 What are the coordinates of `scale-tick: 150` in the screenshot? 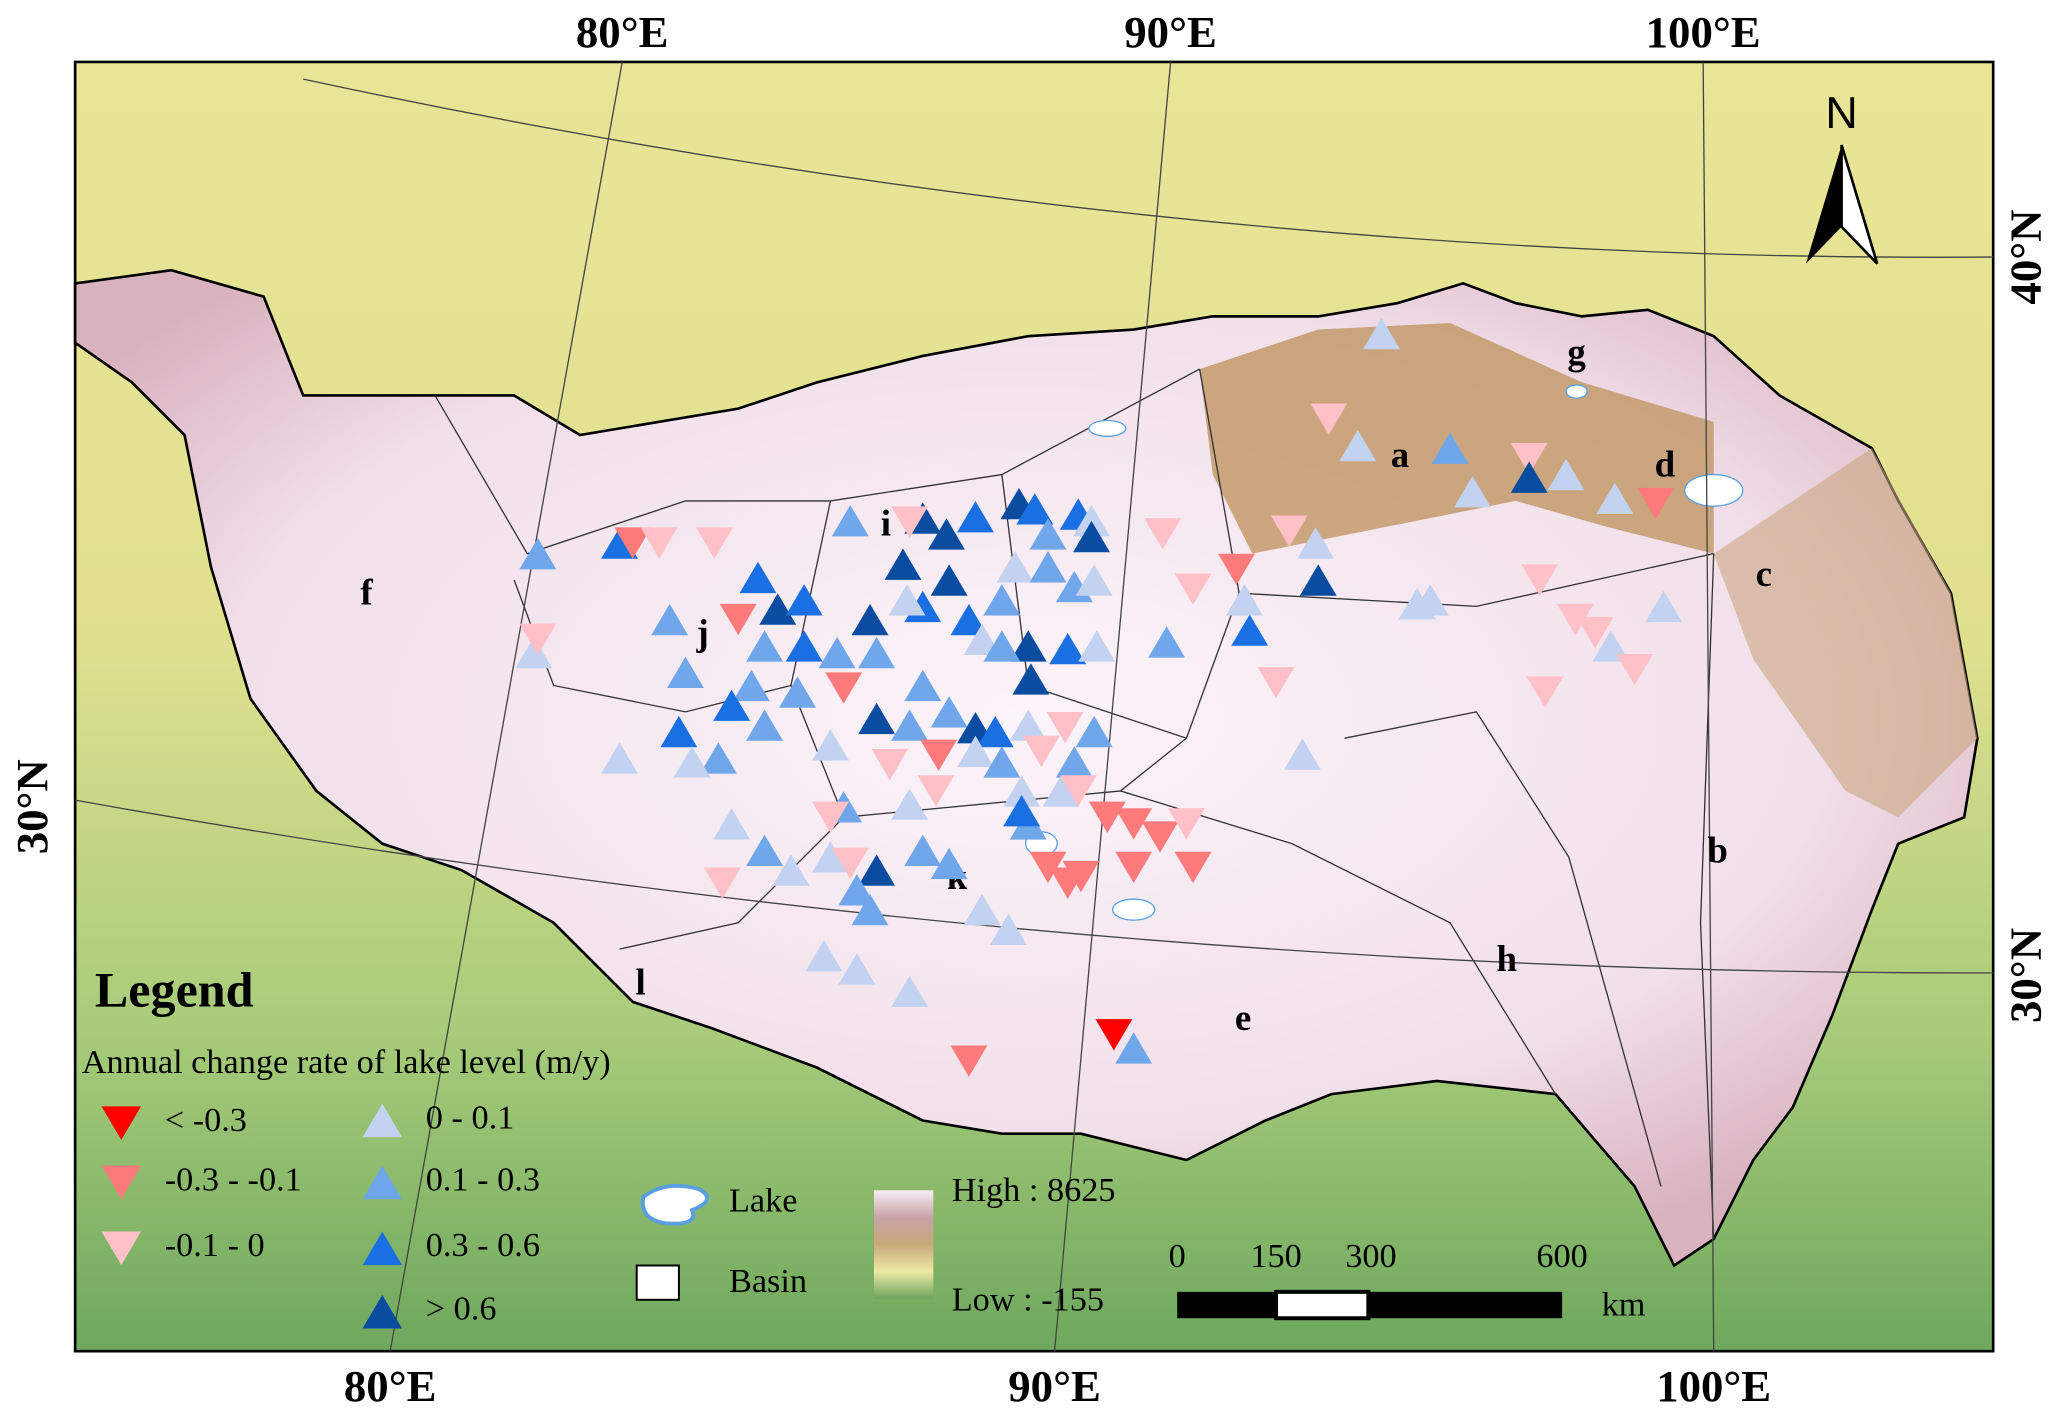 It's located at (1275, 1256).